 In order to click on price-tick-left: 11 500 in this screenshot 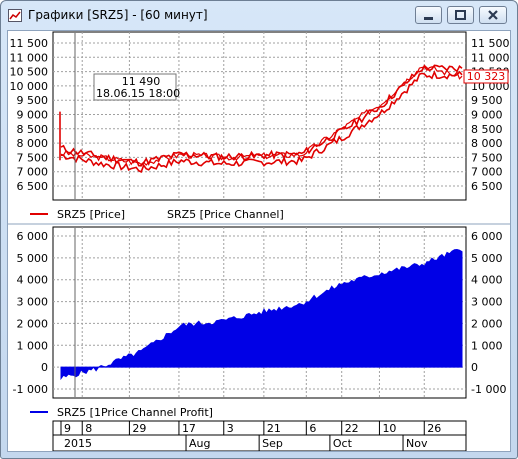, I will do `click(29, 43)`.